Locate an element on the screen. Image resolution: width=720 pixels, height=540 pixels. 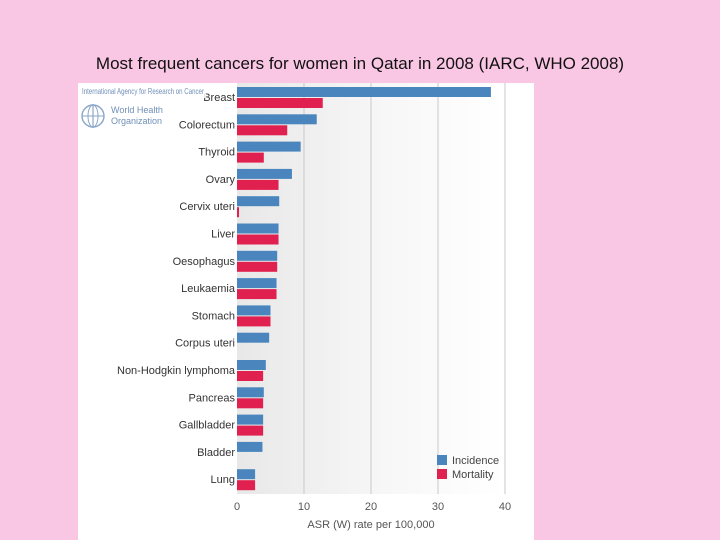
x-tick-label: 40 is located at coordinates (505, 507).